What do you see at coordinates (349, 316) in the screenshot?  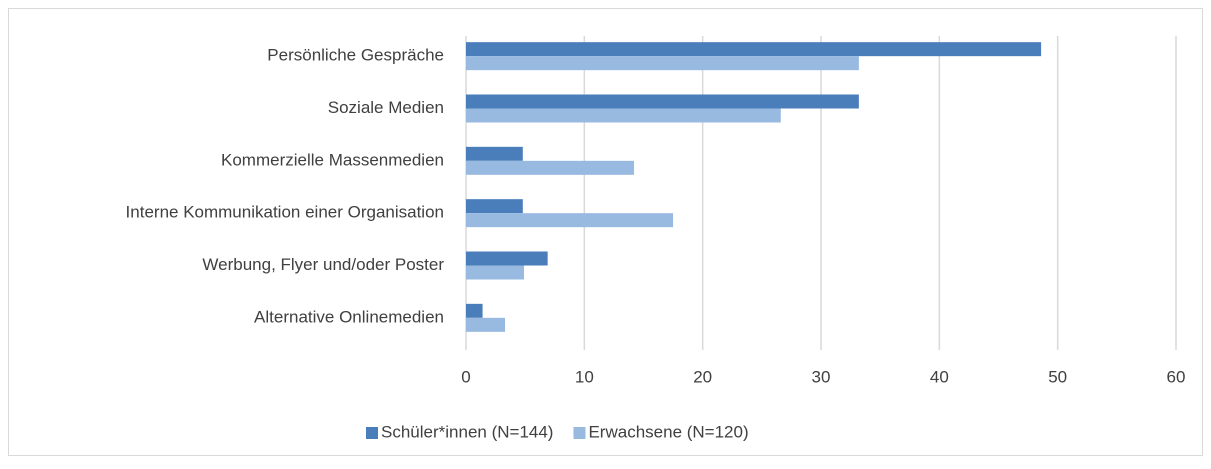 I see `y-tick-label: Alternative Onlinemedien` at bounding box center [349, 316].